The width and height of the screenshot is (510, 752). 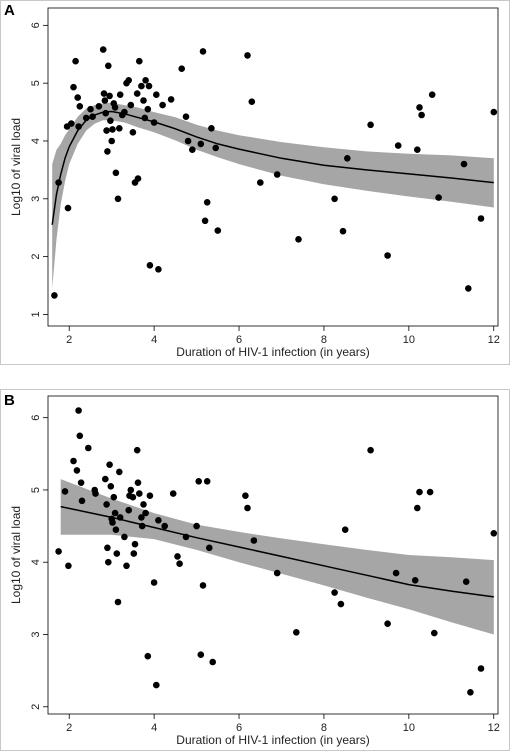 What do you see at coordinates (9, 10) in the screenshot?
I see `panel-a-letter: A` at bounding box center [9, 10].